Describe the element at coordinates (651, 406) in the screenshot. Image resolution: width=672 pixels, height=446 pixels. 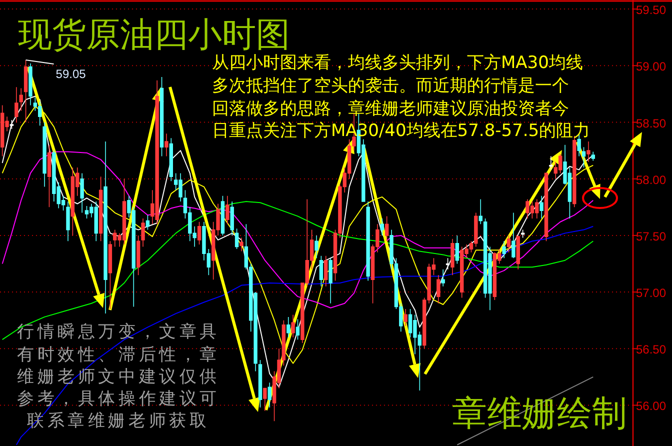
I see `y-tick-label: 56.00` at that location.